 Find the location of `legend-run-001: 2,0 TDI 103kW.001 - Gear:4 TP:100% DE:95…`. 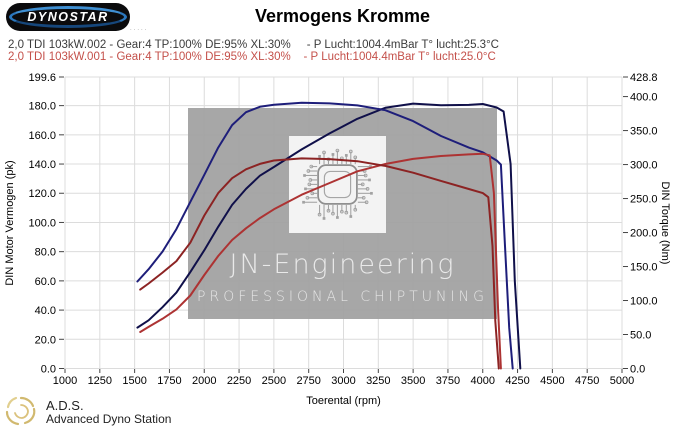

legend-run-001: 2,0 TDI 103kW.001 - Gear:4 TP:100% DE:95… is located at coordinates (252, 57).